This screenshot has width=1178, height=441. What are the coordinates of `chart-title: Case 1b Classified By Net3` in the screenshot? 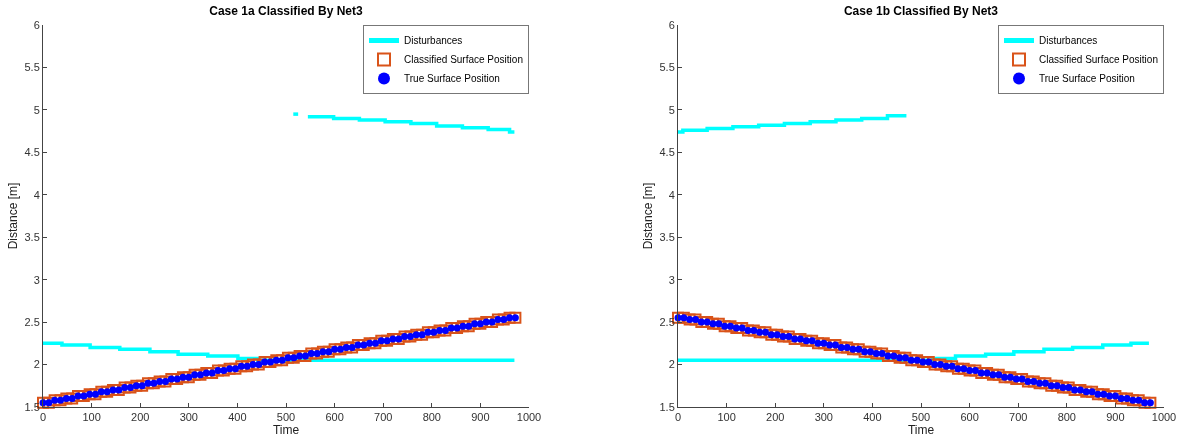 It's located at (921, 11).